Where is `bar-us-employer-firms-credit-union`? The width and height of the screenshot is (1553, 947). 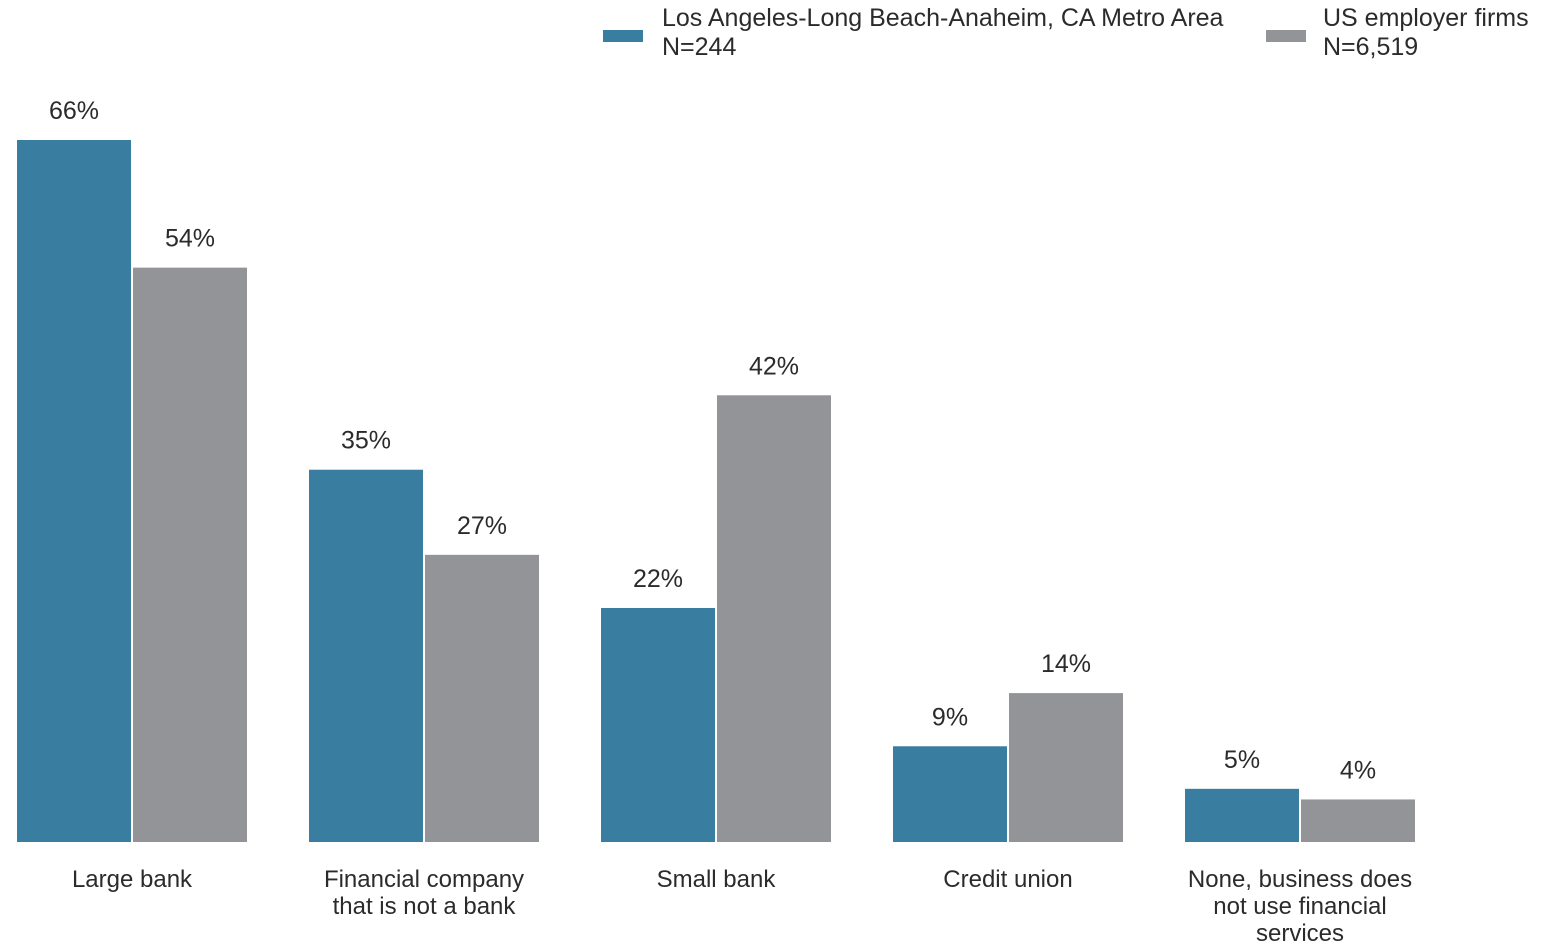 bar-us-employer-firms-credit-union is located at coordinates (1066, 767).